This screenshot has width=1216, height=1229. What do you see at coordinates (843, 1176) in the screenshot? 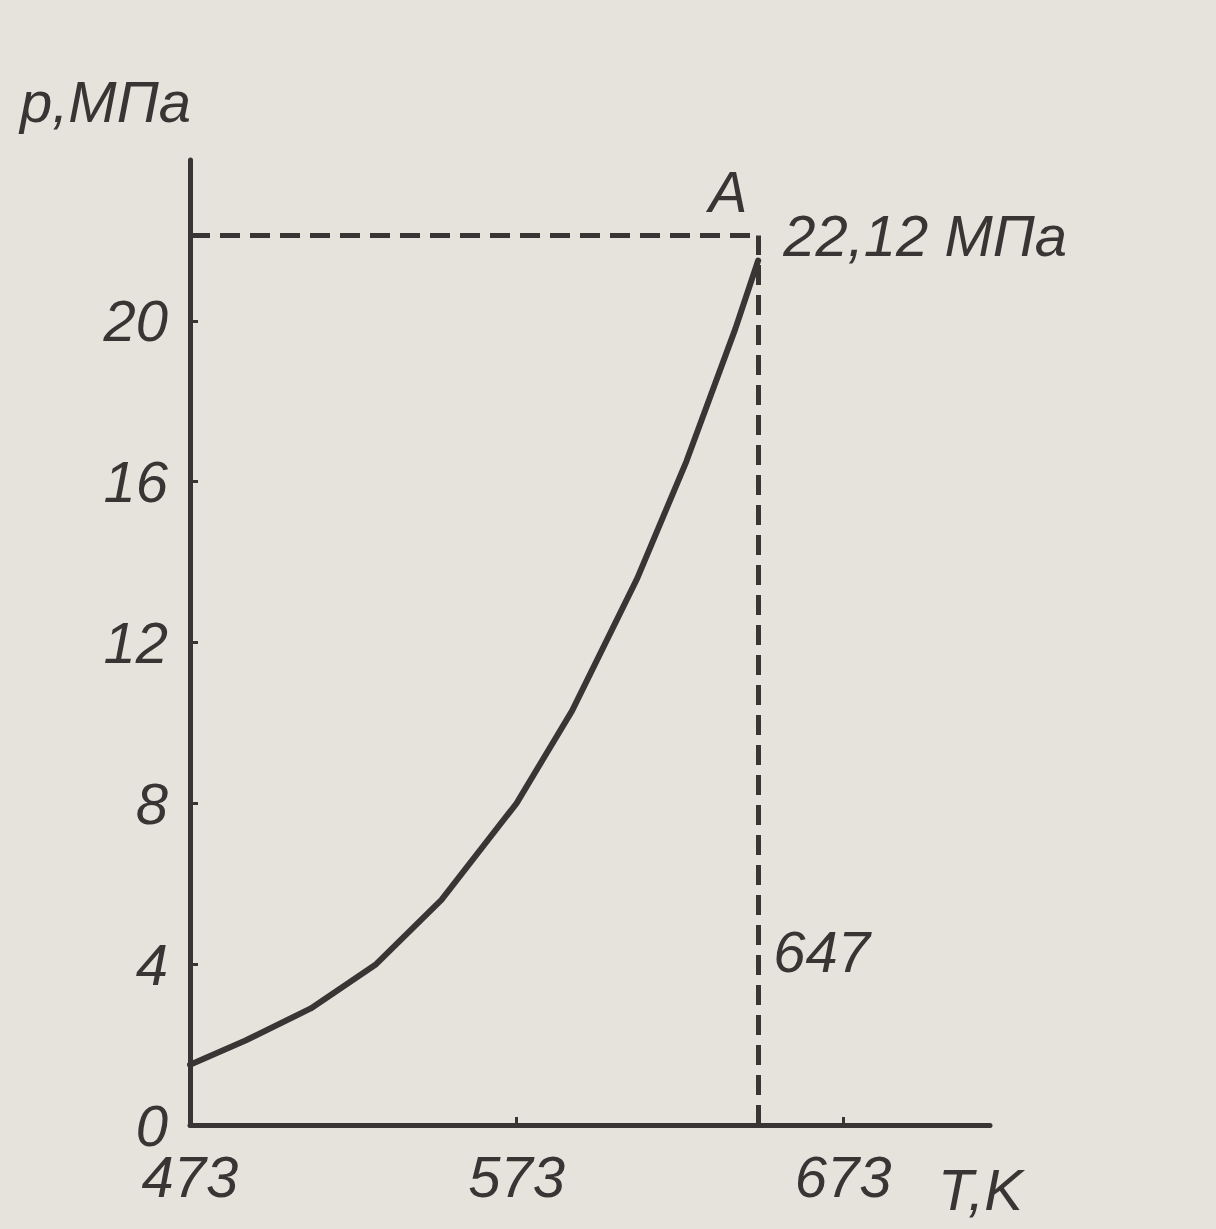
I see `x-tick-label: 673` at bounding box center [843, 1176].